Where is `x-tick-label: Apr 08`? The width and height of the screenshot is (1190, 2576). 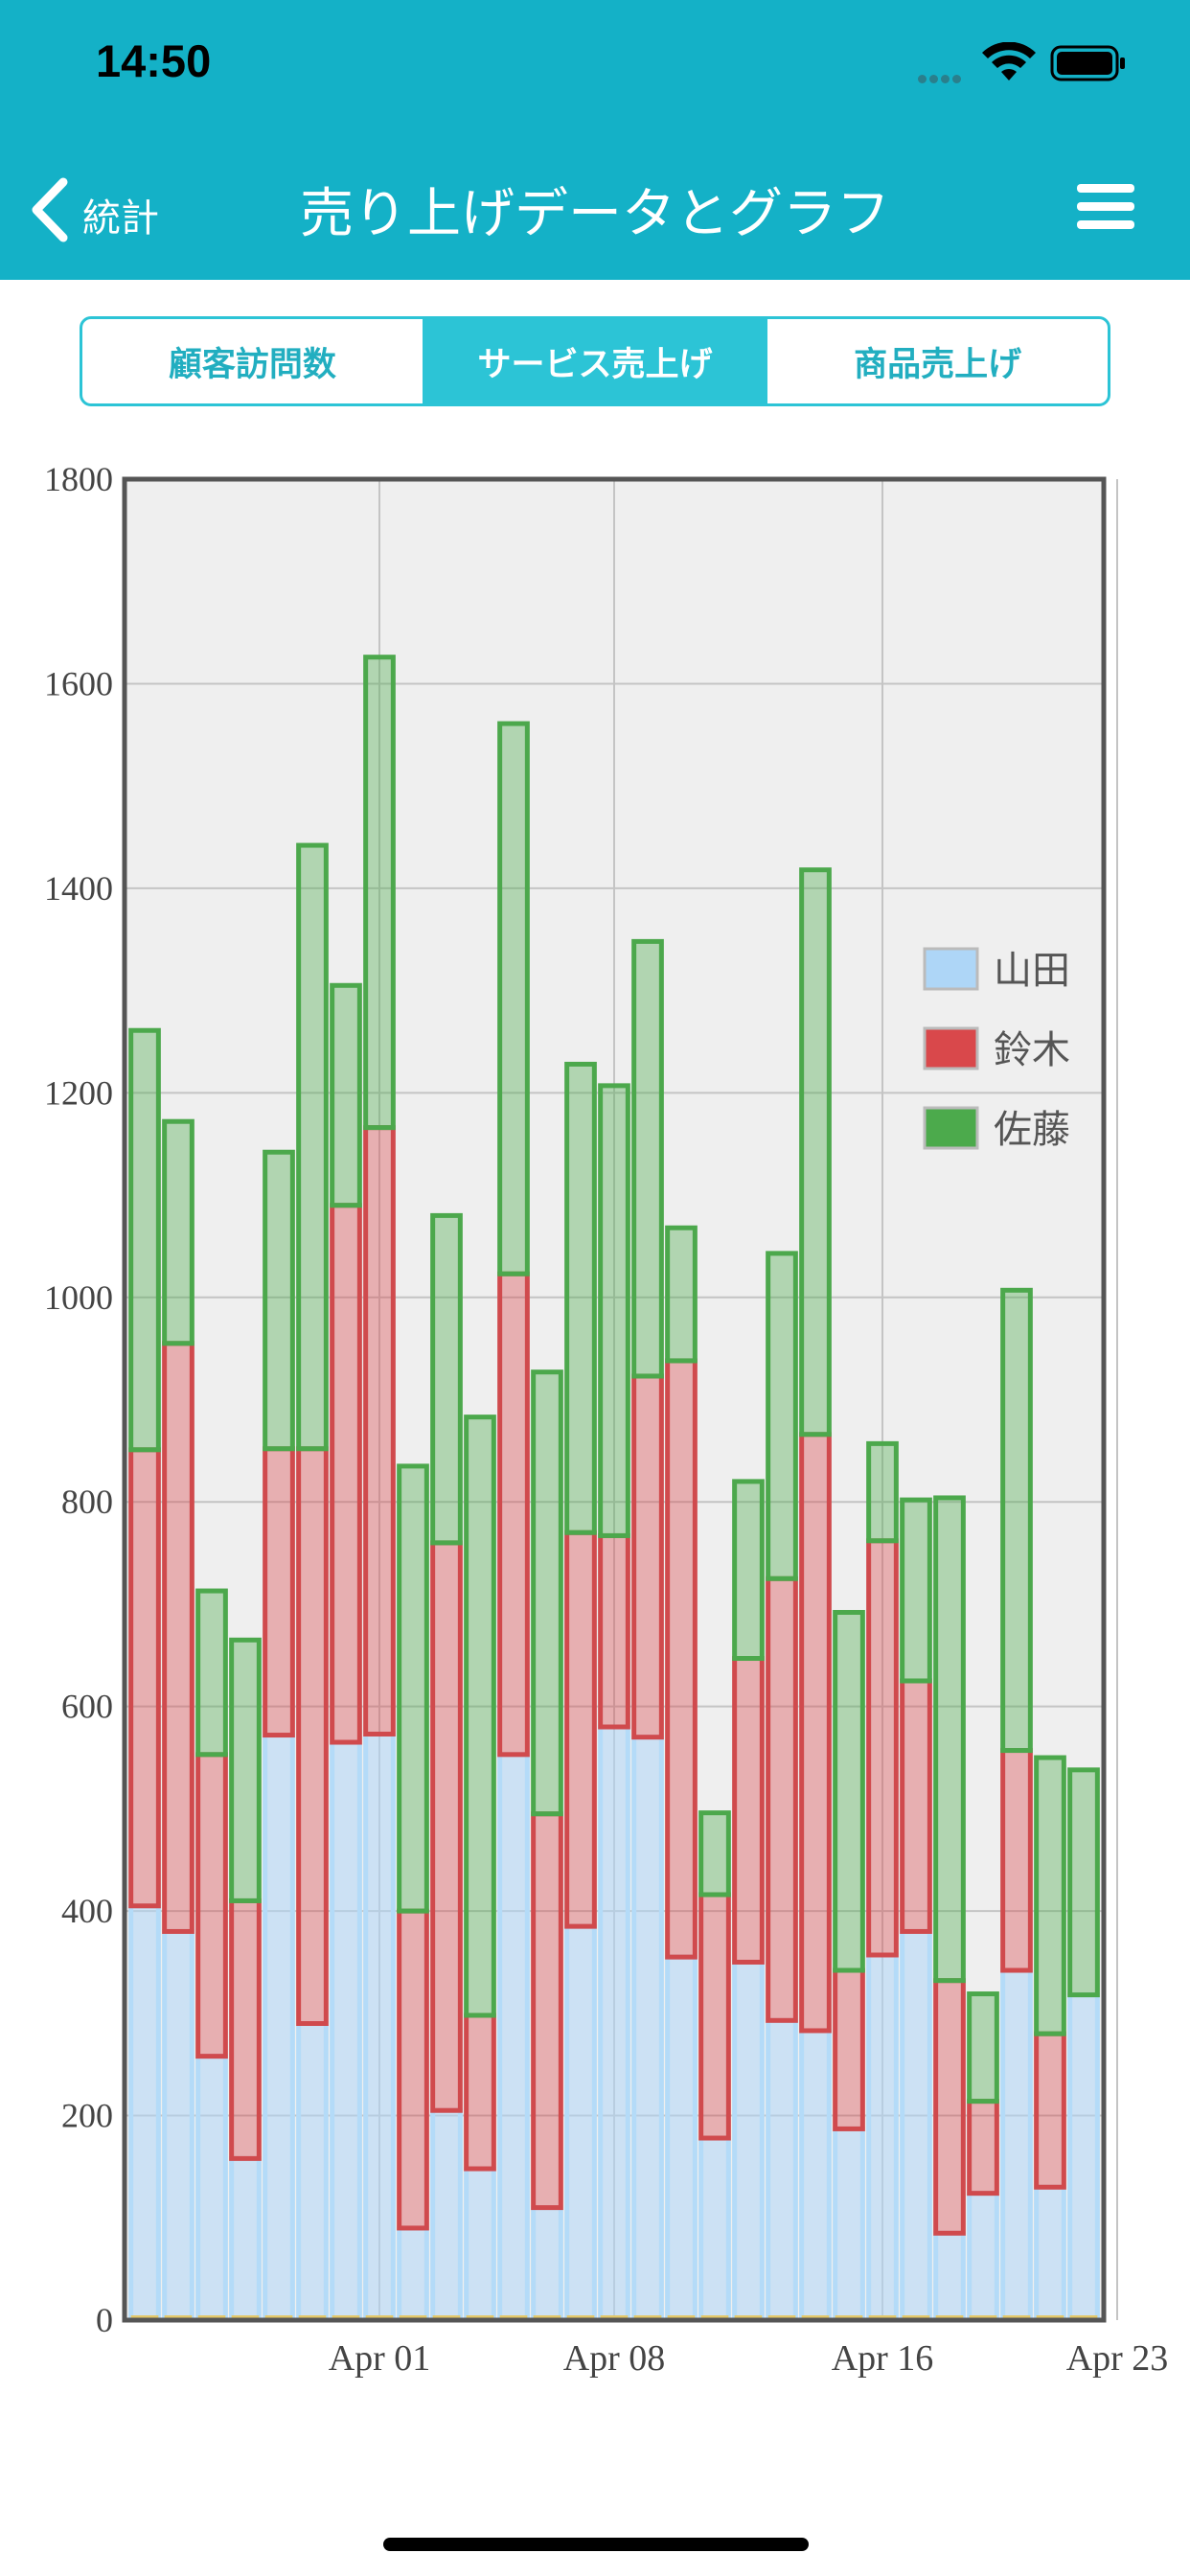 x-tick-label: Apr 08 is located at coordinates (615, 2358).